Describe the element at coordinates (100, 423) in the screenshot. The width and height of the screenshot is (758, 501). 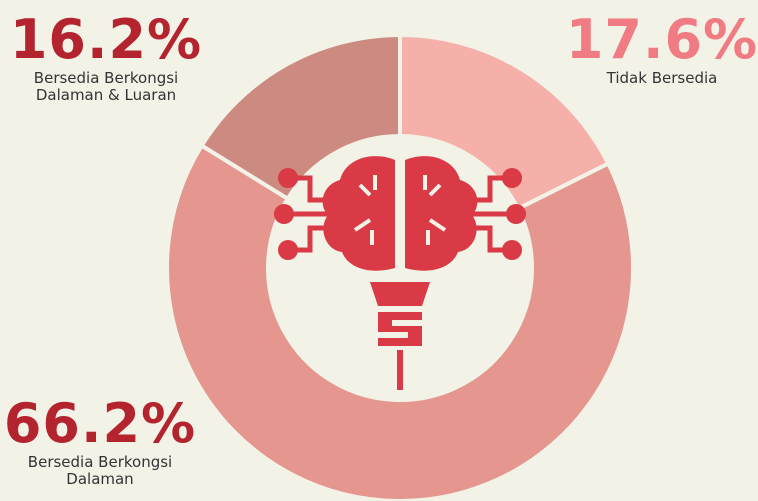
I see `percent-label: 66.2%` at that location.